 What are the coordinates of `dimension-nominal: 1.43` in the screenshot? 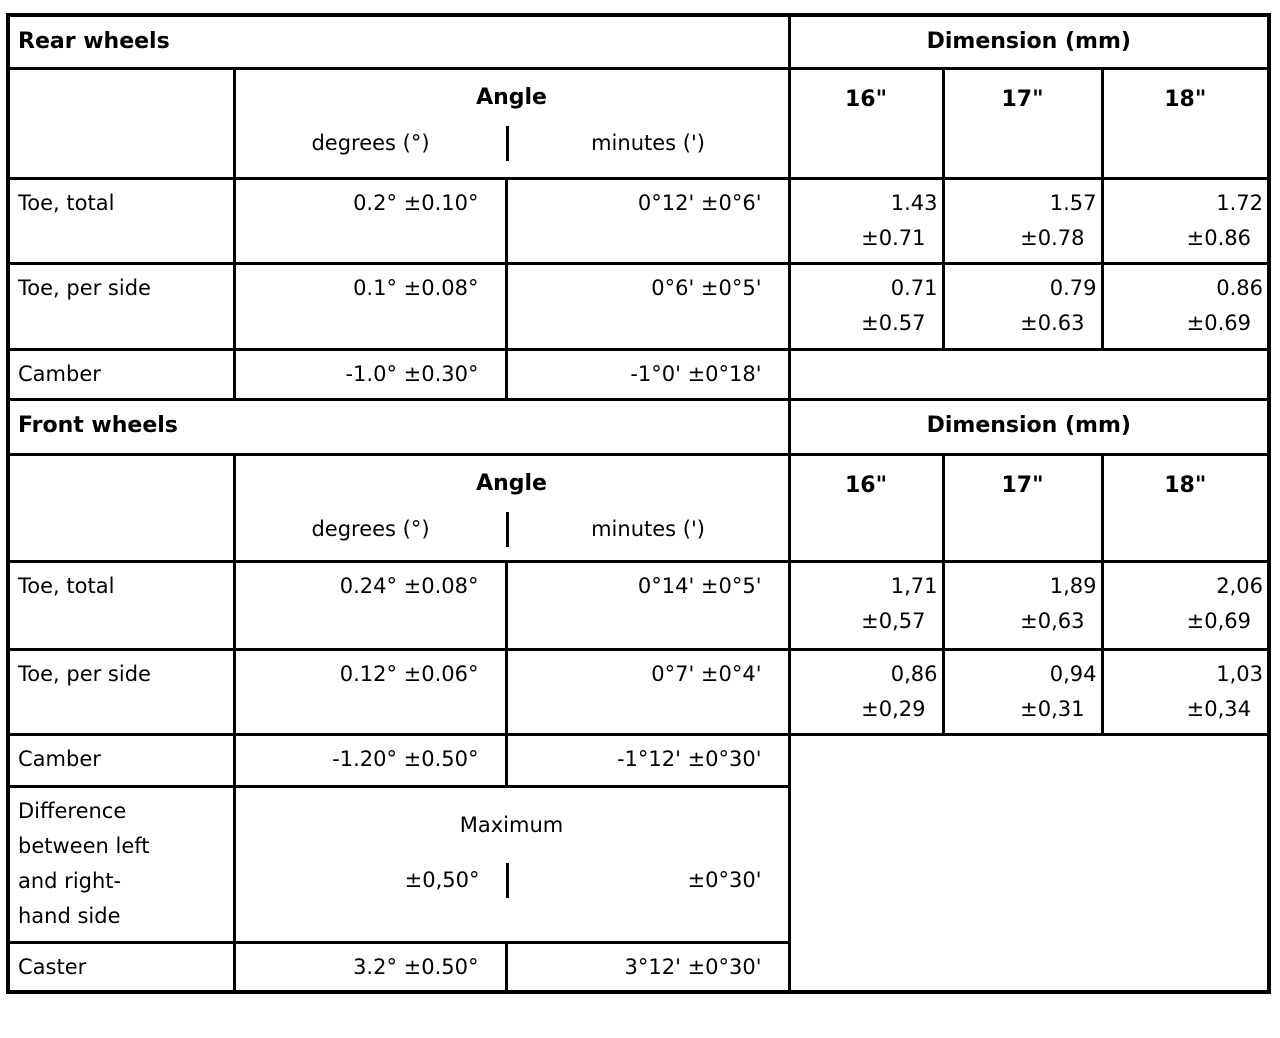 It's located at (914, 202).